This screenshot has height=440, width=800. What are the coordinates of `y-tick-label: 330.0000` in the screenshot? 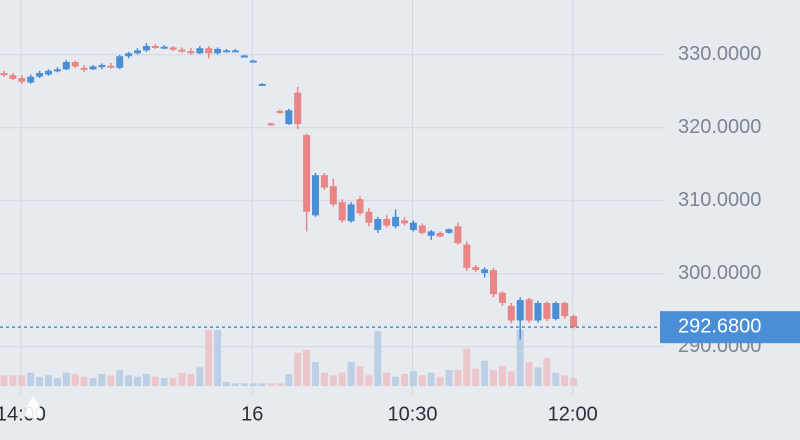 It's located at (719, 54).